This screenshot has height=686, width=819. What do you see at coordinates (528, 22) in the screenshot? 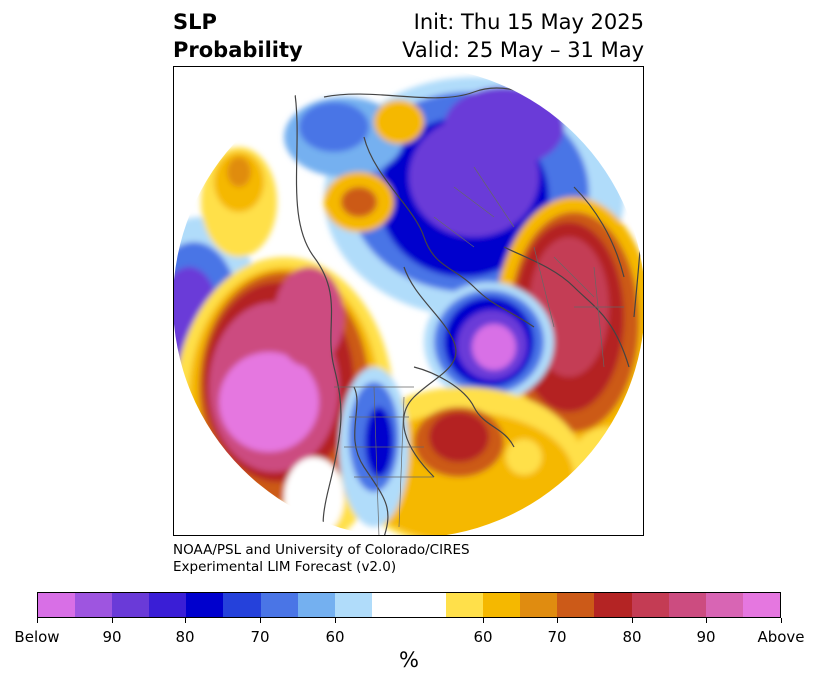
I see `init-date: Init: Thu 15 May 2025` at bounding box center [528, 22].